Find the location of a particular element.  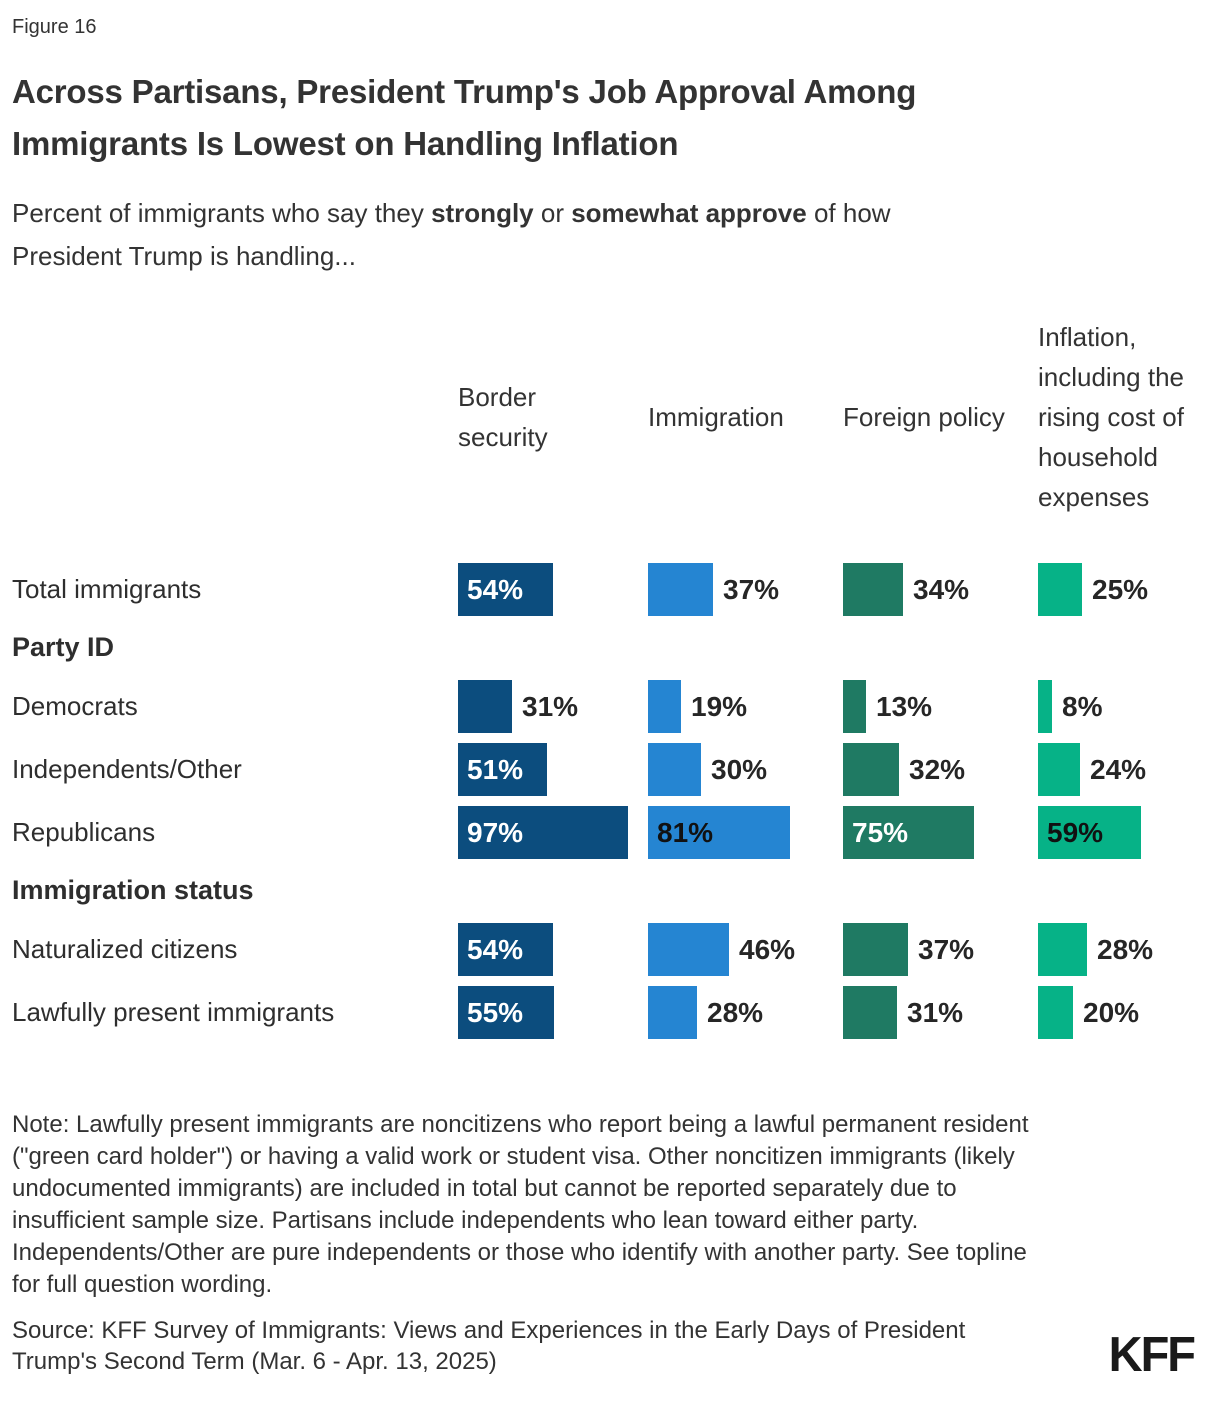

bar-value-label: 30% is located at coordinates (739, 769).